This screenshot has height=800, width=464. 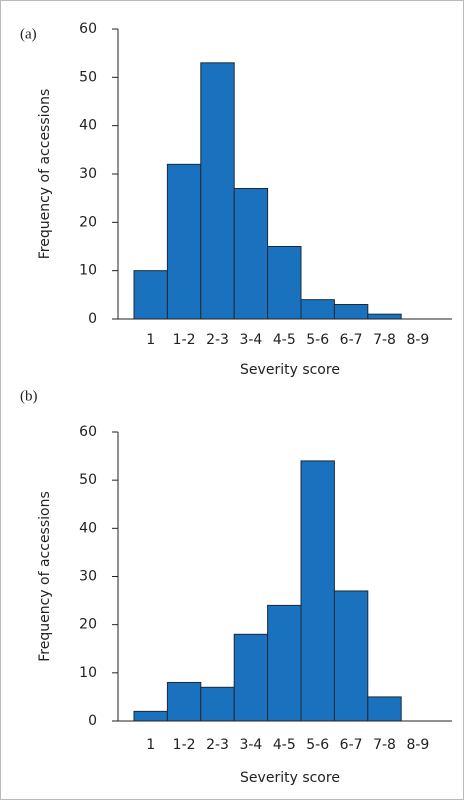 I want to click on panel-label: (b), so click(x=29, y=396).